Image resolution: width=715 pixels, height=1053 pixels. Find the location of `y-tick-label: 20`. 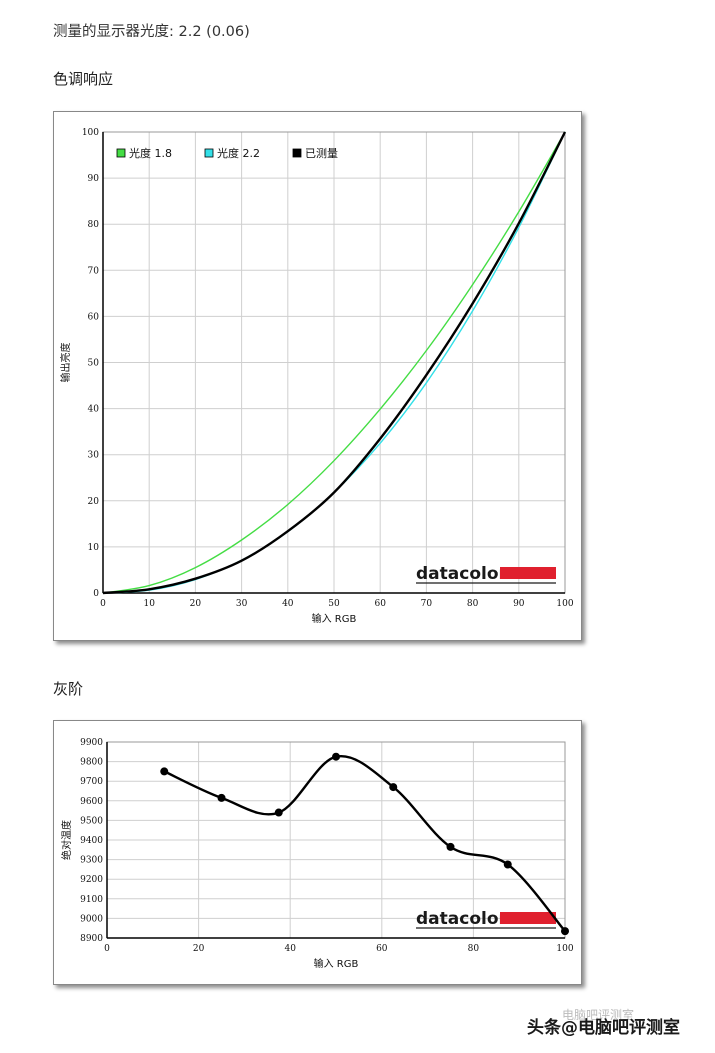

y-tick-label: 20 is located at coordinates (94, 502).